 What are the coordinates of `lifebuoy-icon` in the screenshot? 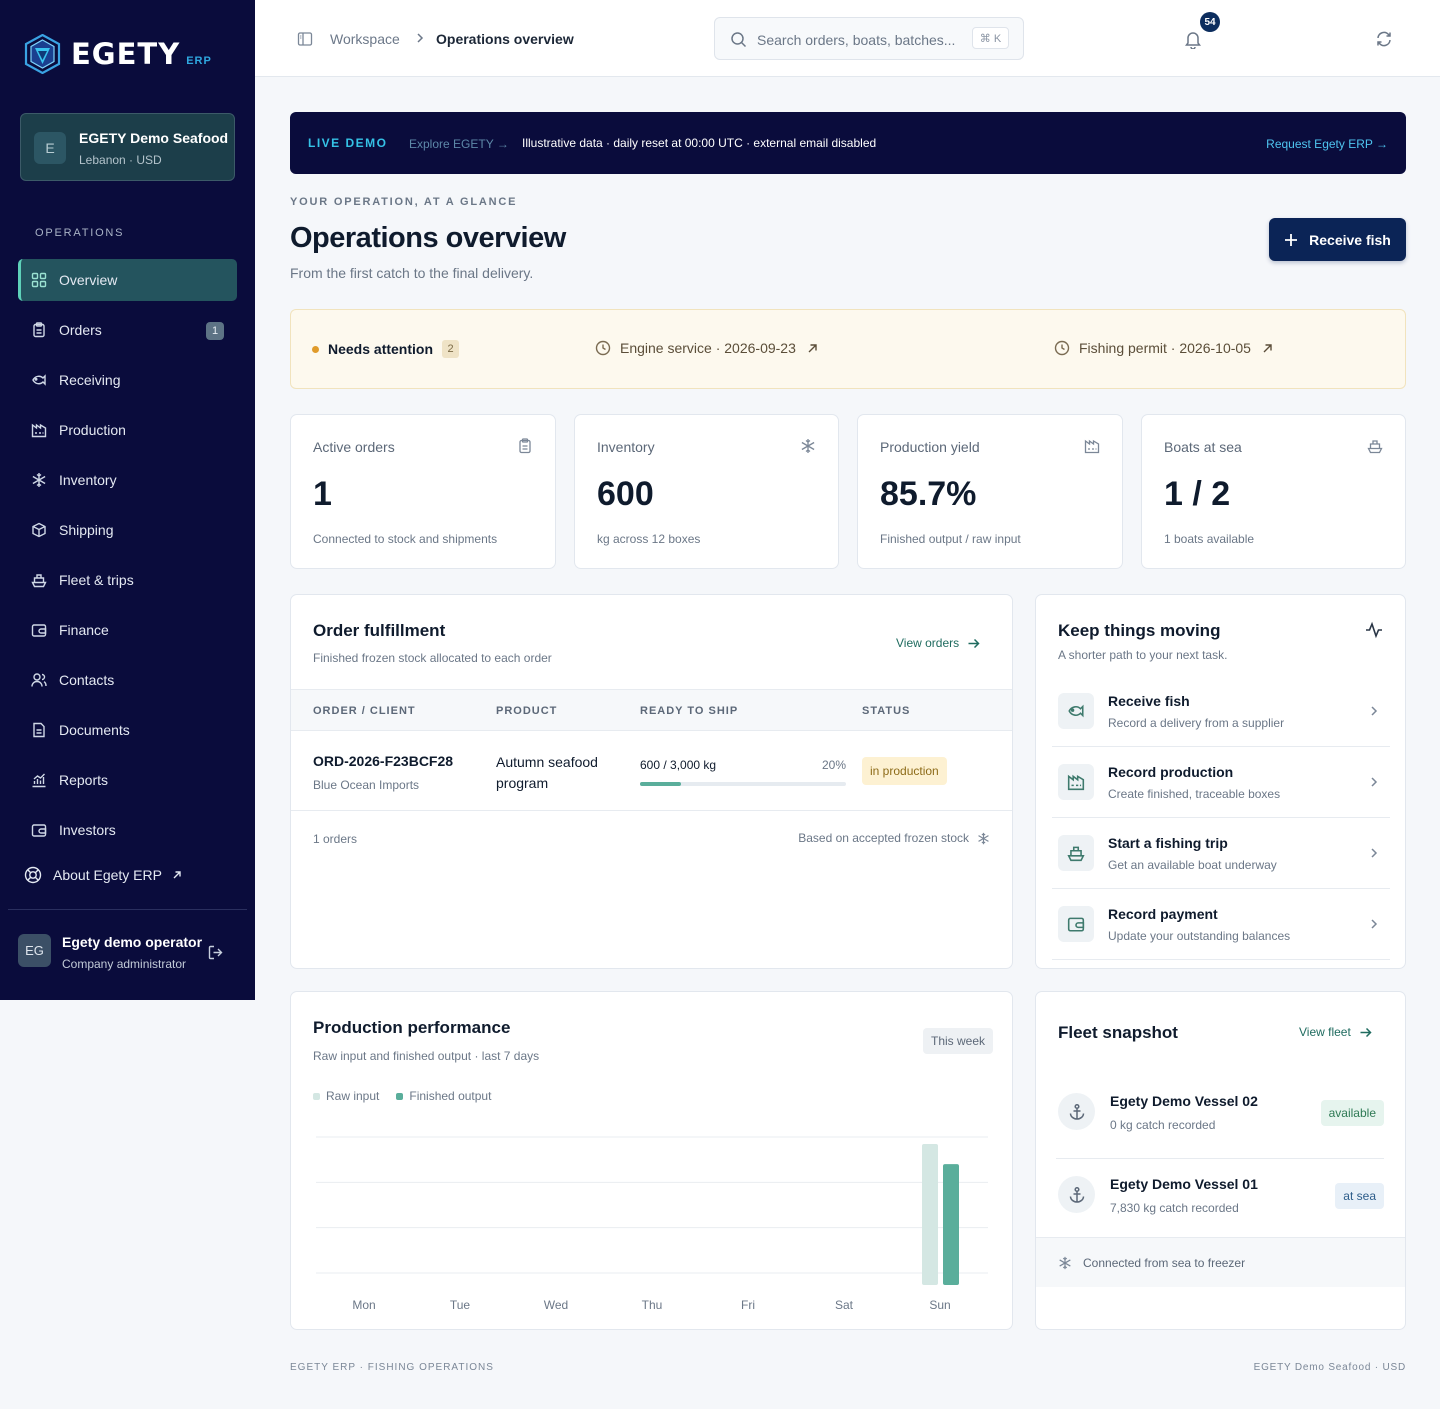 It's located at (33, 875).